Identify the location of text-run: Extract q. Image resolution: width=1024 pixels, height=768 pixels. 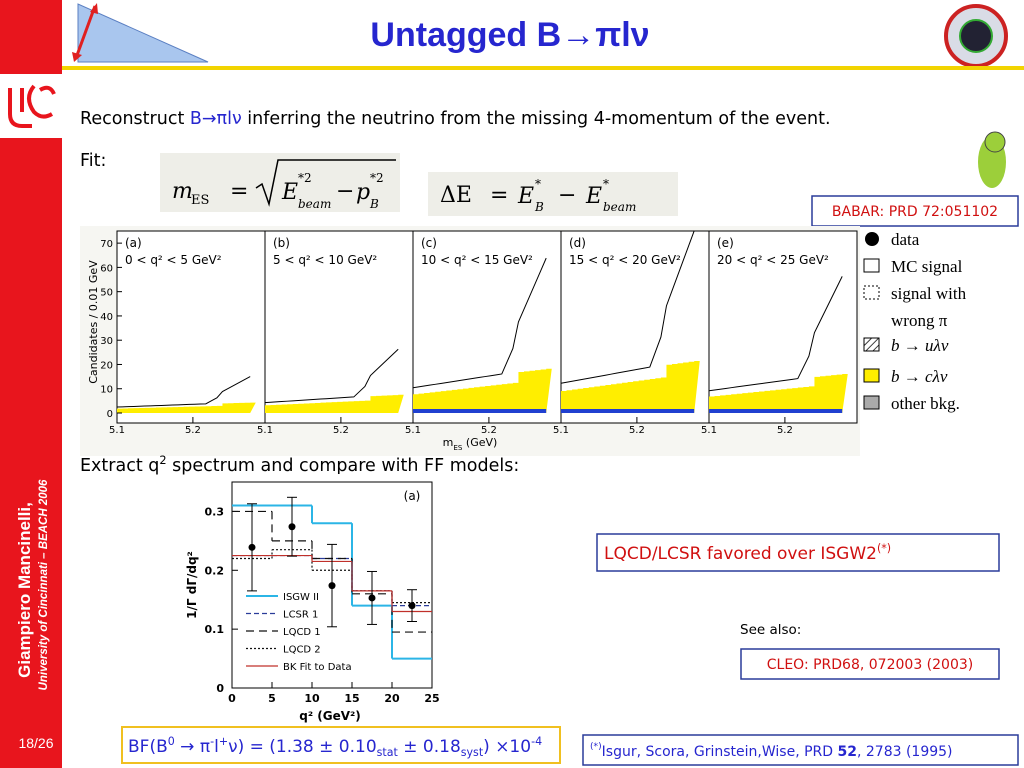
(119, 466).